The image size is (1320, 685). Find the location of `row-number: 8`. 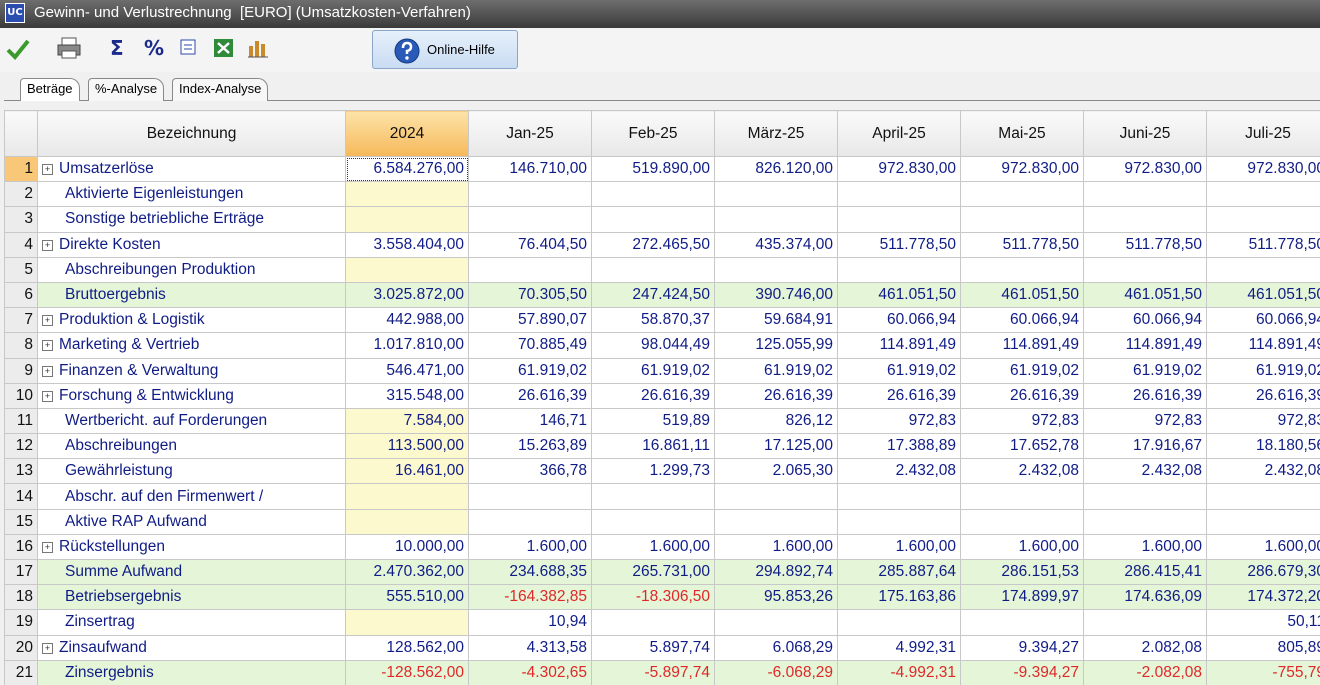

row-number: 8 is located at coordinates (21, 345).